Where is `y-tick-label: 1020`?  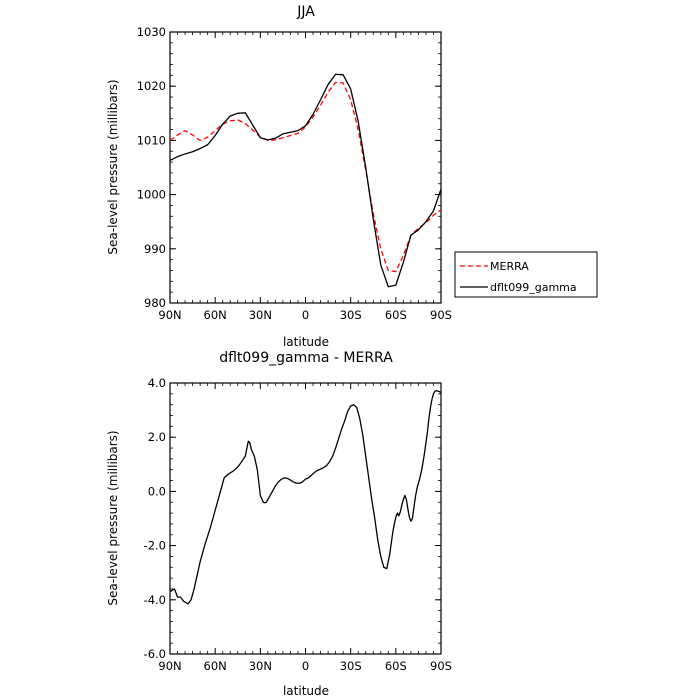 y-tick-label: 1020 is located at coordinates (151, 86).